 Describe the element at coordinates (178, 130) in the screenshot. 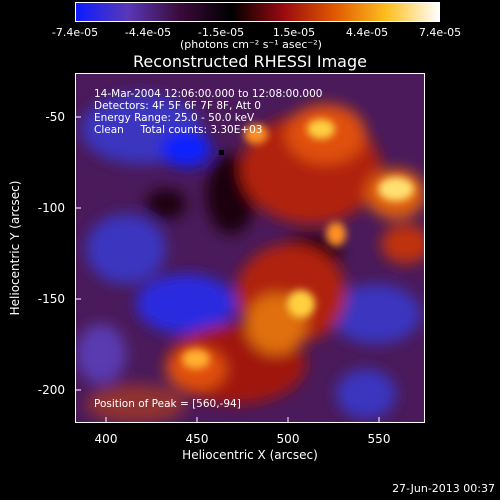

I see `total-counts-label: Clean Total counts: 3.30E+03` at that location.